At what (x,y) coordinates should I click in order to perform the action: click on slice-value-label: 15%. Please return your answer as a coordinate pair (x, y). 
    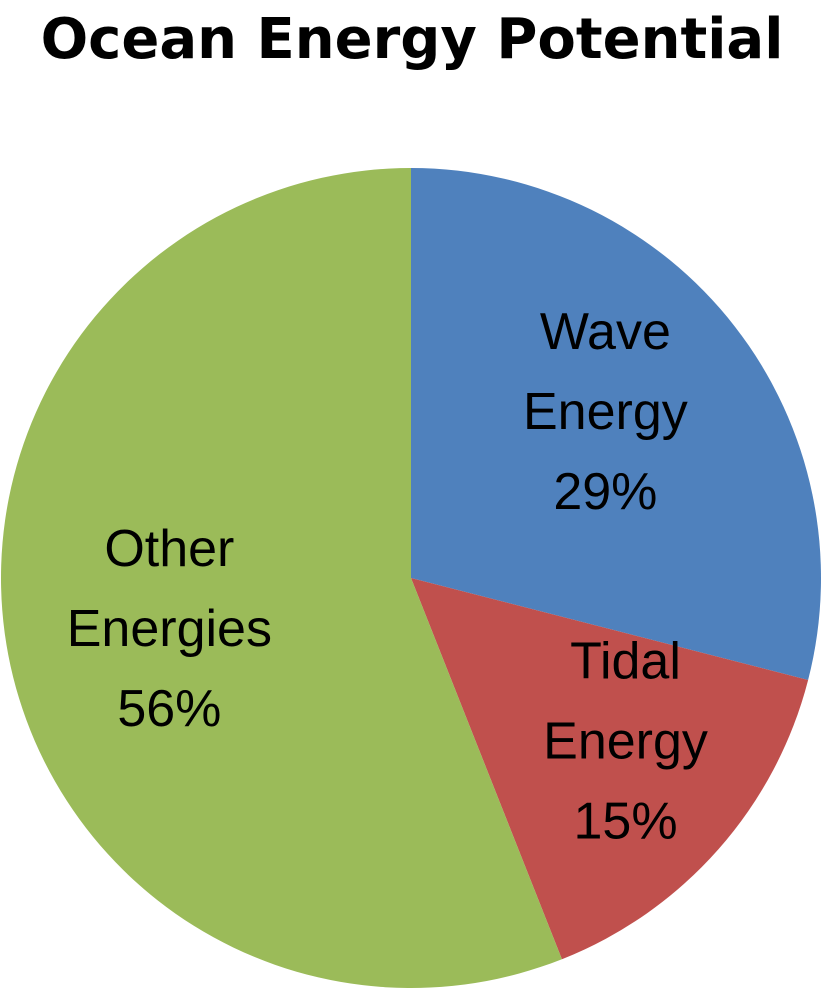
    Looking at the image, I should click on (625, 822).